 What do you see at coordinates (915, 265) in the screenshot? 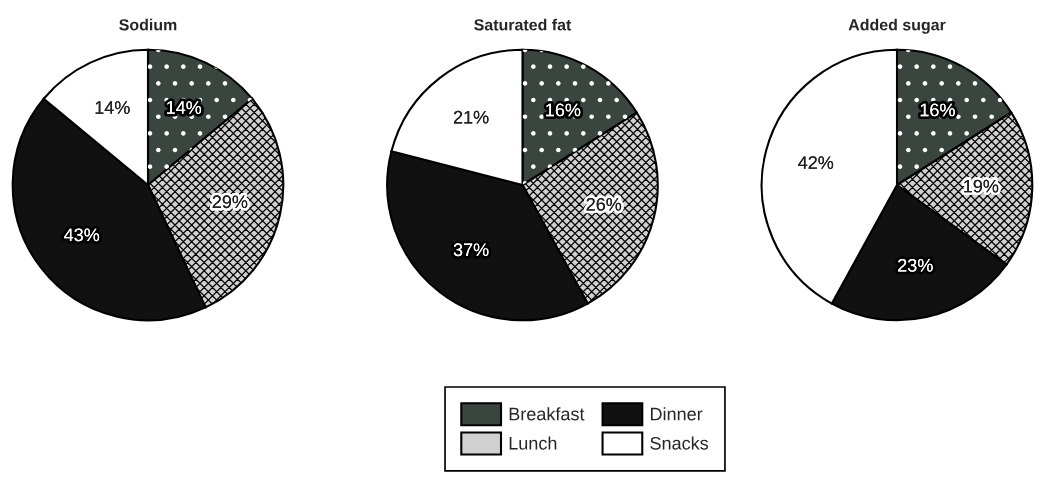
I see `data-label: 23%` at bounding box center [915, 265].